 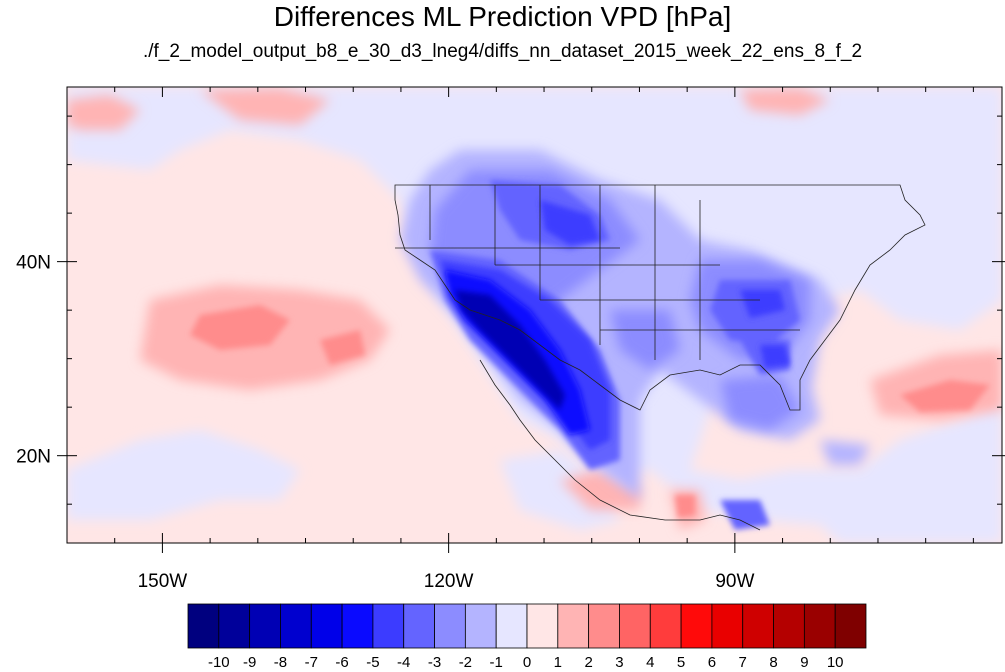 I want to click on lat-tick-label: 40N, so click(x=33, y=263).